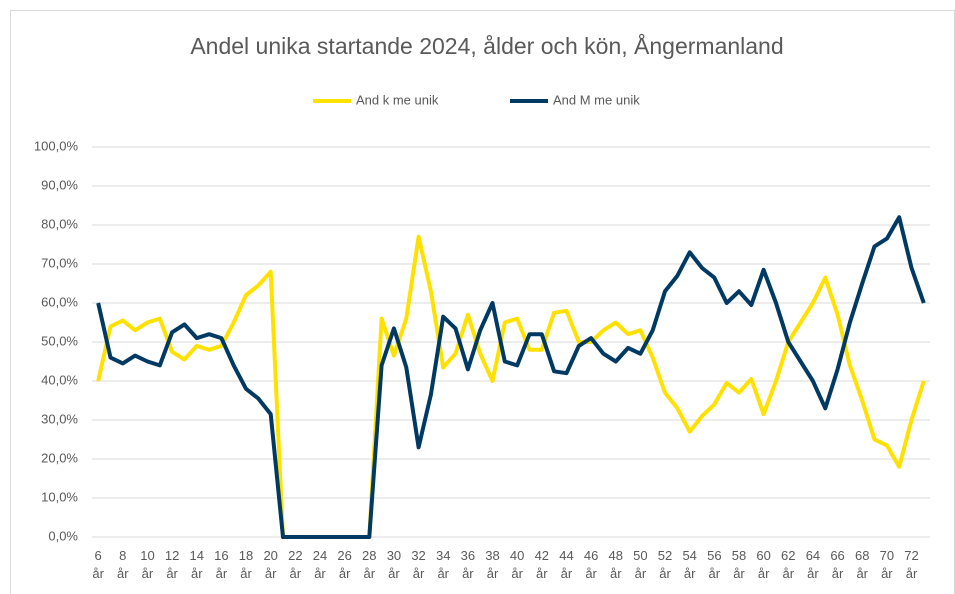 The height and width of the screenshot is (594, 955). I want to click on x-tick-label: 40 år, so click(517, 564).